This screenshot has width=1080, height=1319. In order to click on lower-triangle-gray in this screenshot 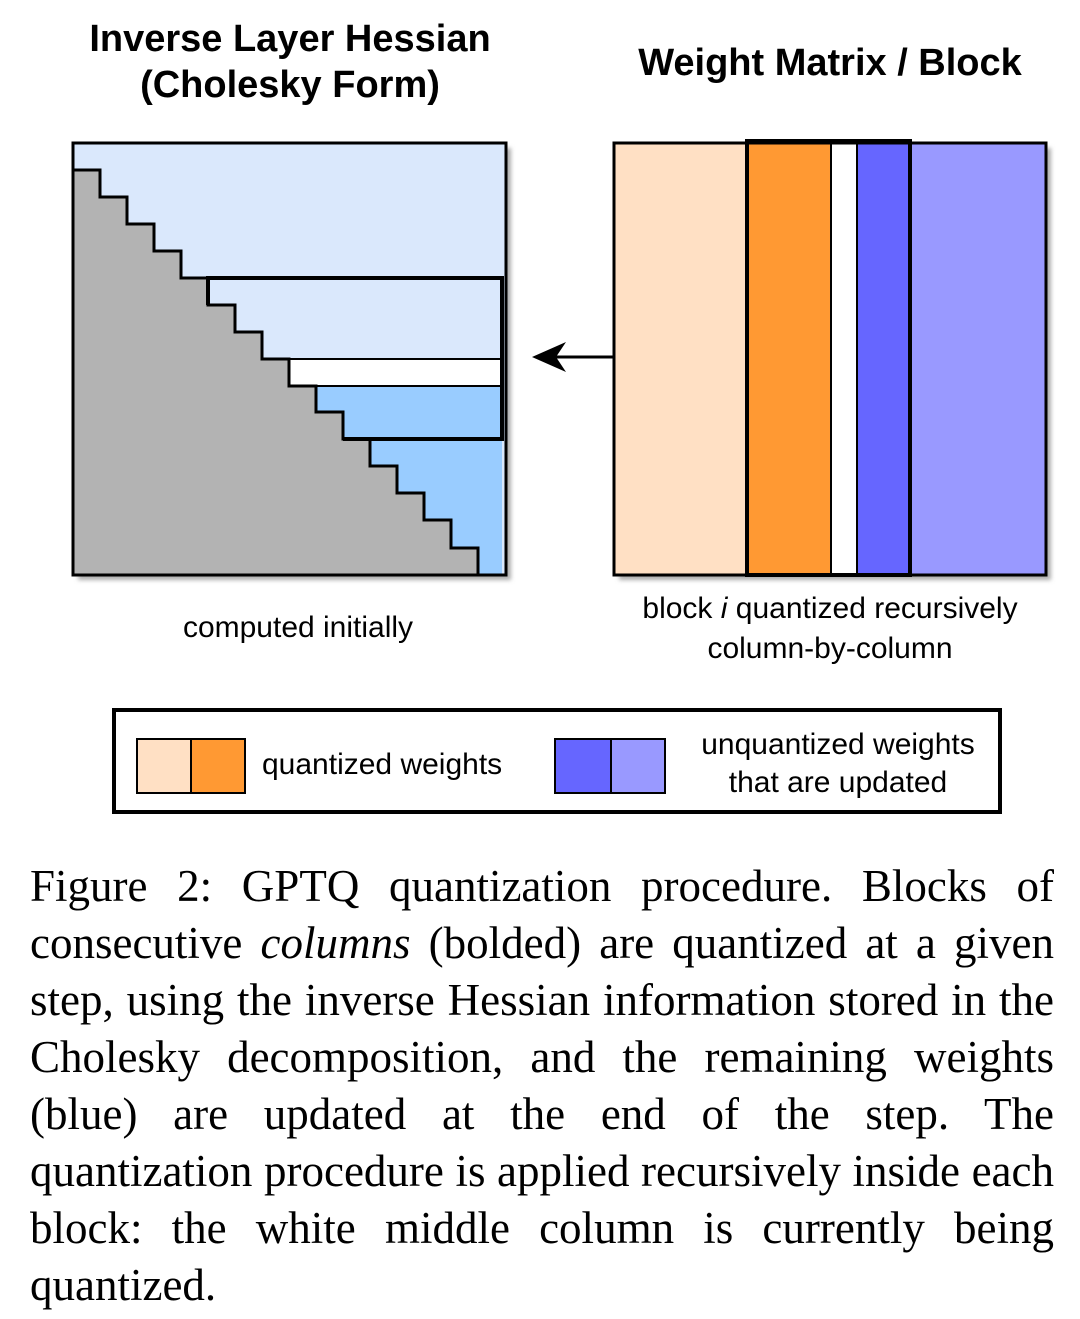, I will do `click(275, 372)`.